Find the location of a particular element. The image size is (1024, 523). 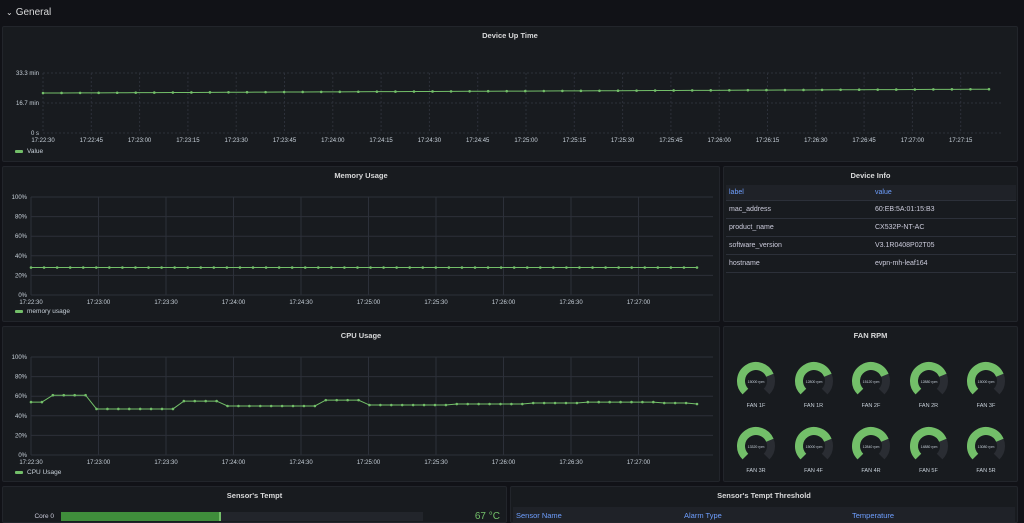

column-header-label: label is located at coordinates (799, 193).